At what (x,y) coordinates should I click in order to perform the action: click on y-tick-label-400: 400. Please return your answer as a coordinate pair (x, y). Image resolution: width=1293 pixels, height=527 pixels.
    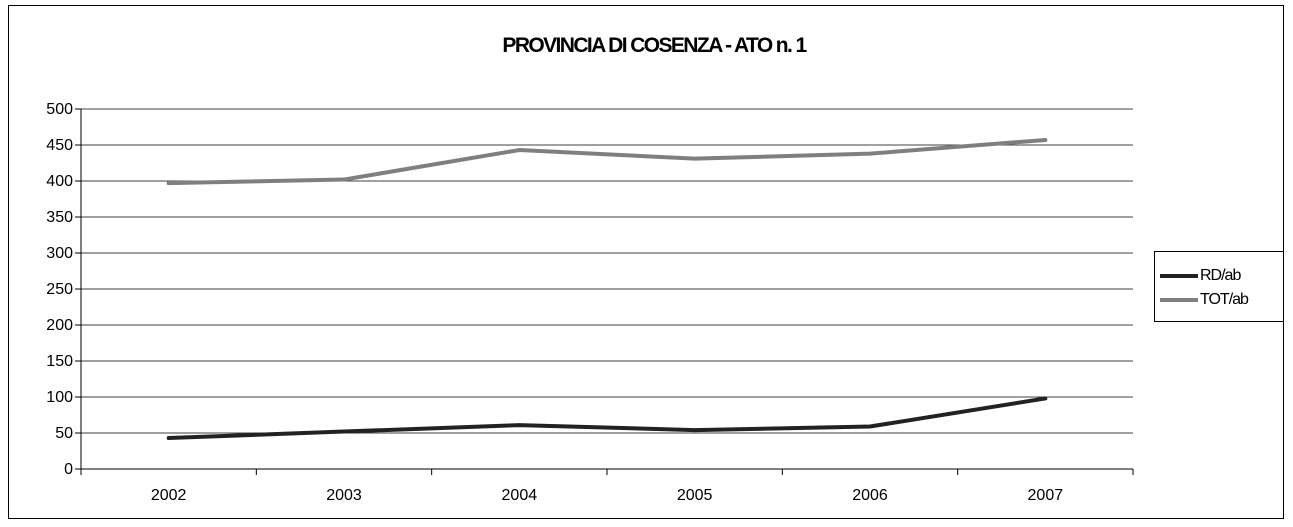
    Looking at the image, I should click on (59, 181).